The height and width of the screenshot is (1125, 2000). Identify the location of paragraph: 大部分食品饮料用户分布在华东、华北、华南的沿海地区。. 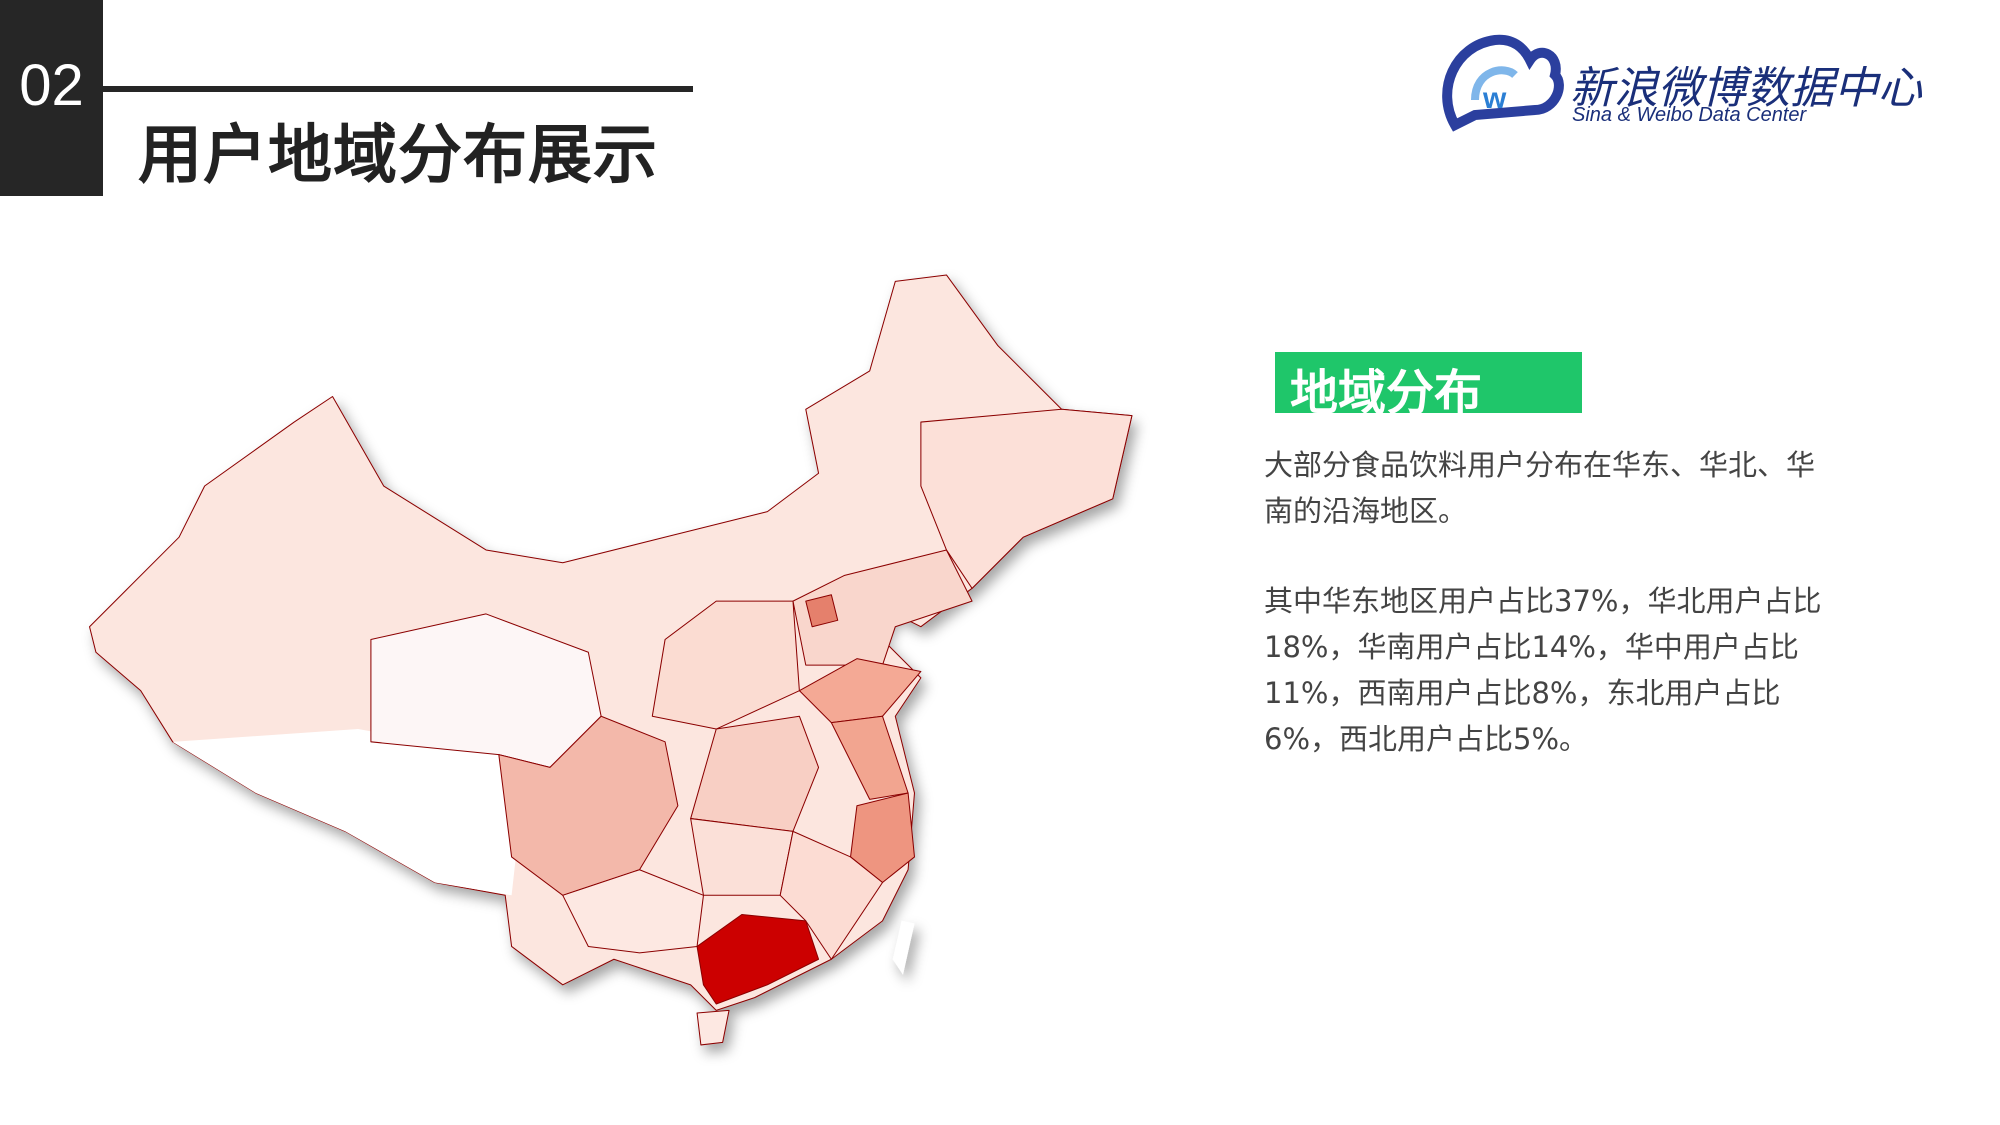
(1540, 488).